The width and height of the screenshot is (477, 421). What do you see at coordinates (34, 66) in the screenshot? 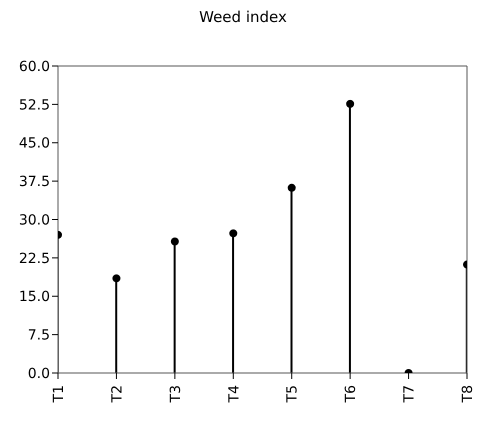
I see `y-tick-label: 60.0` at bounding box center [34, 66].